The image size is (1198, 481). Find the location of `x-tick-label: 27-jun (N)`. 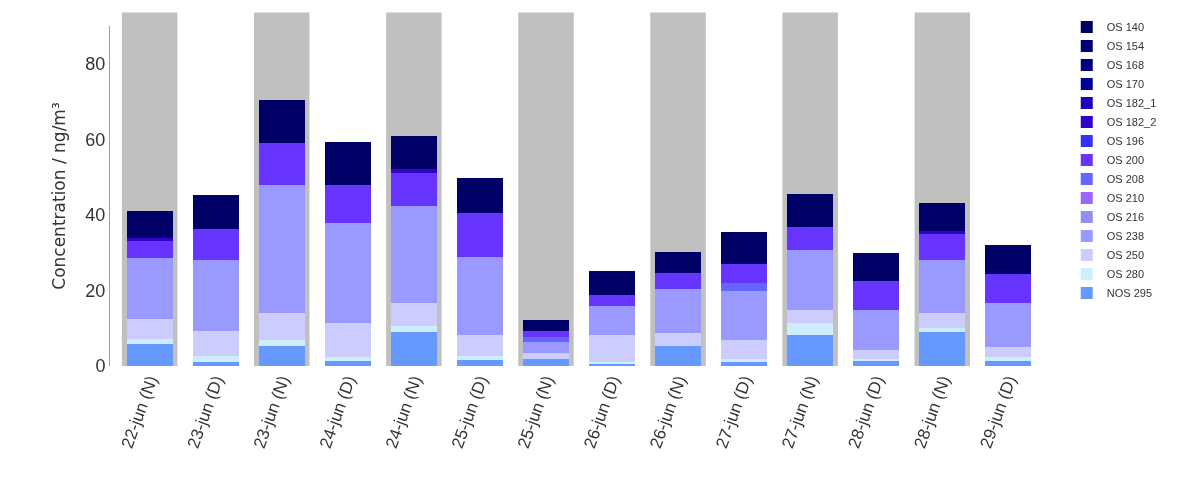

x-tick-label: 27-jun (N) is located at coordinates (800, 412).